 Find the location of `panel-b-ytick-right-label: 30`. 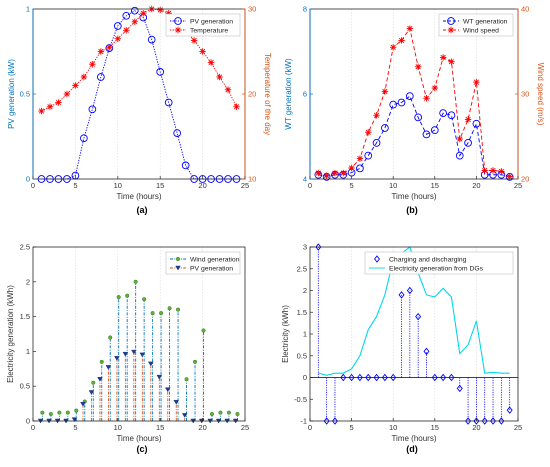

panel-b-ytick-right-label: 30 is located at coordinates (525, 94).